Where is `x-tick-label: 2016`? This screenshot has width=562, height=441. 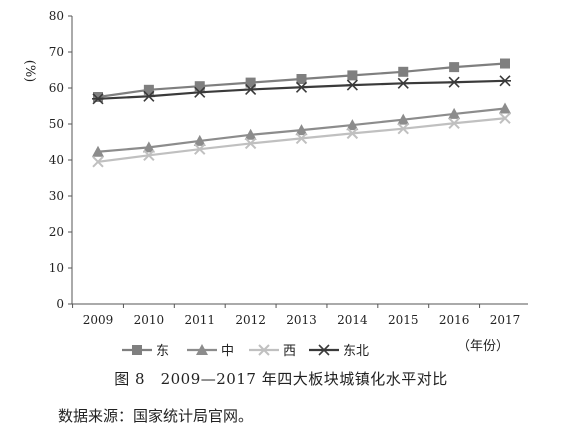 x-tick-label: 2016 is located at coordinates (454, 320).